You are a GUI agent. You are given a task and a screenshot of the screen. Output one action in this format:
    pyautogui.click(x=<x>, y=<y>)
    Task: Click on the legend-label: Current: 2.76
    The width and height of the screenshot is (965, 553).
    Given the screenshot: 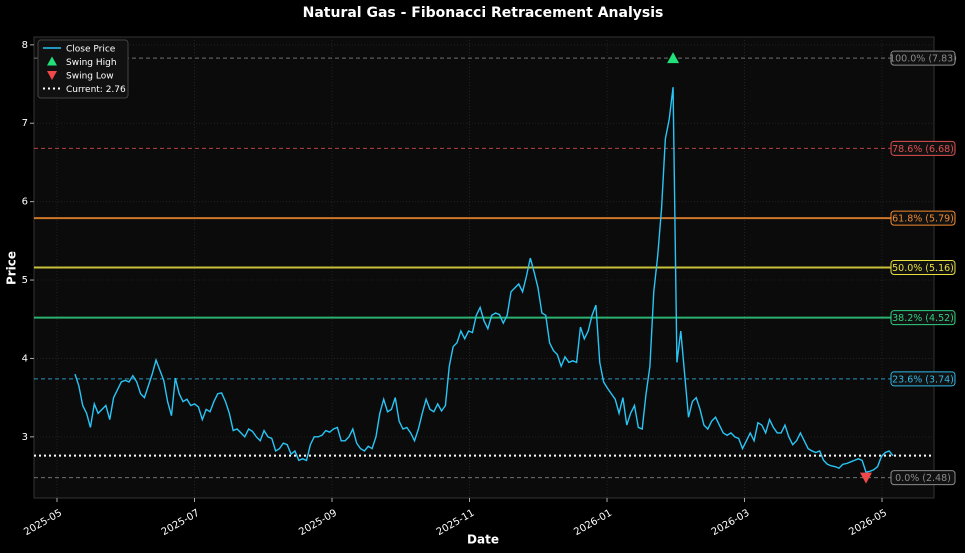 What is the action you would take?
    pyautogui.click(x=96, y=90)
    